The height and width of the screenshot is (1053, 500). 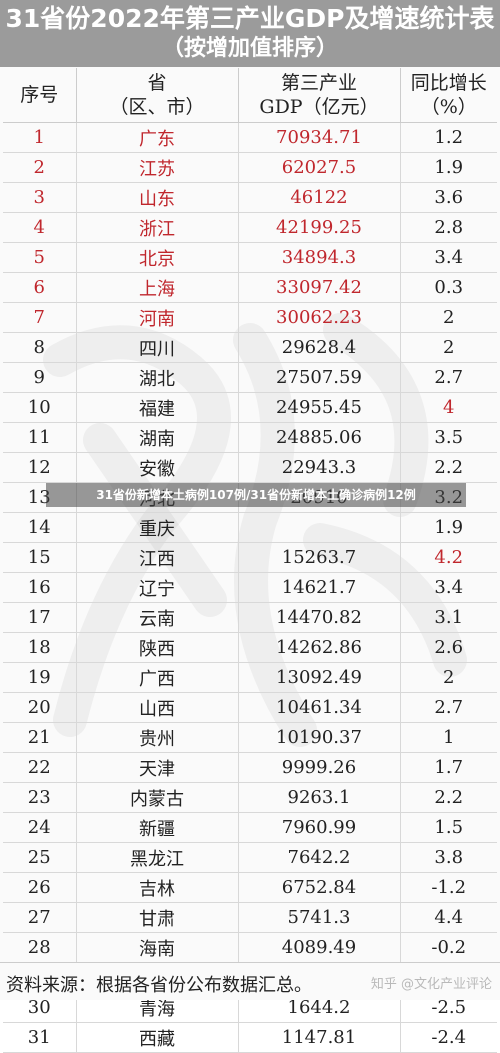 What do you see at coordinates (448, 707) in the screenshot?
I see `growth-cell: 2.7` at bounding box center [448, 707].